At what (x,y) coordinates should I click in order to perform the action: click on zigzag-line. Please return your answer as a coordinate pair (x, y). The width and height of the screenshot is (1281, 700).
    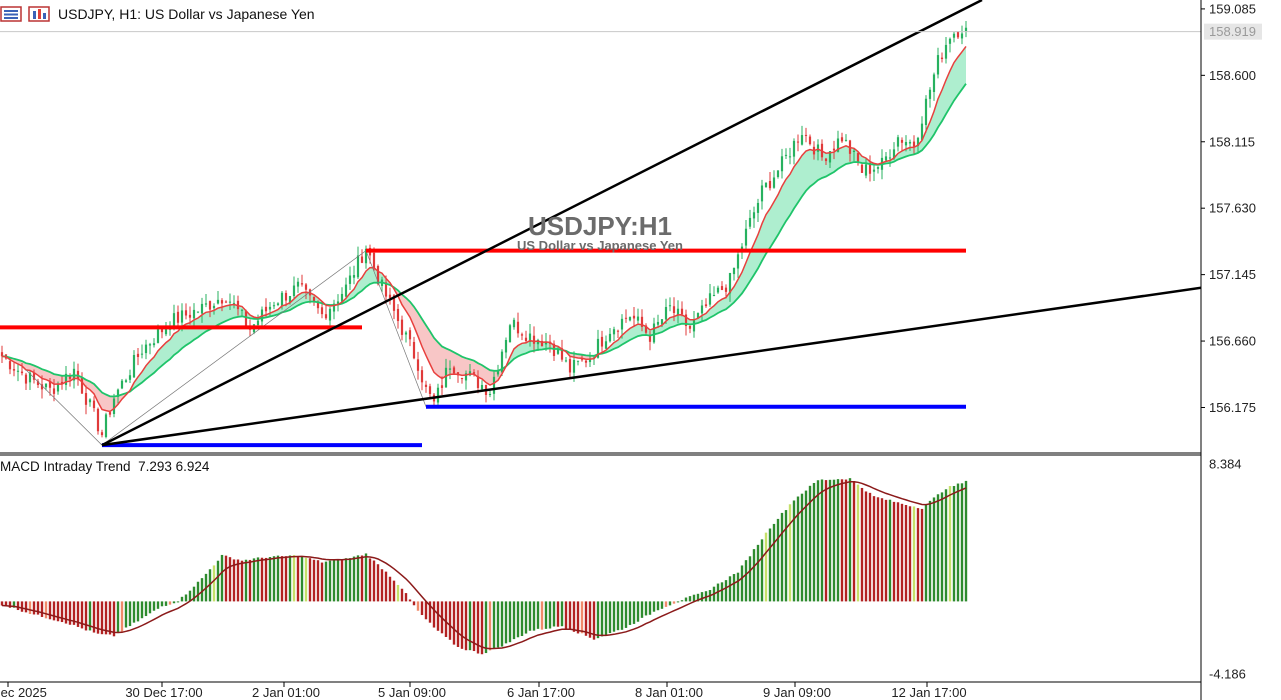
    Looking at the image, I should click on (226, 348).